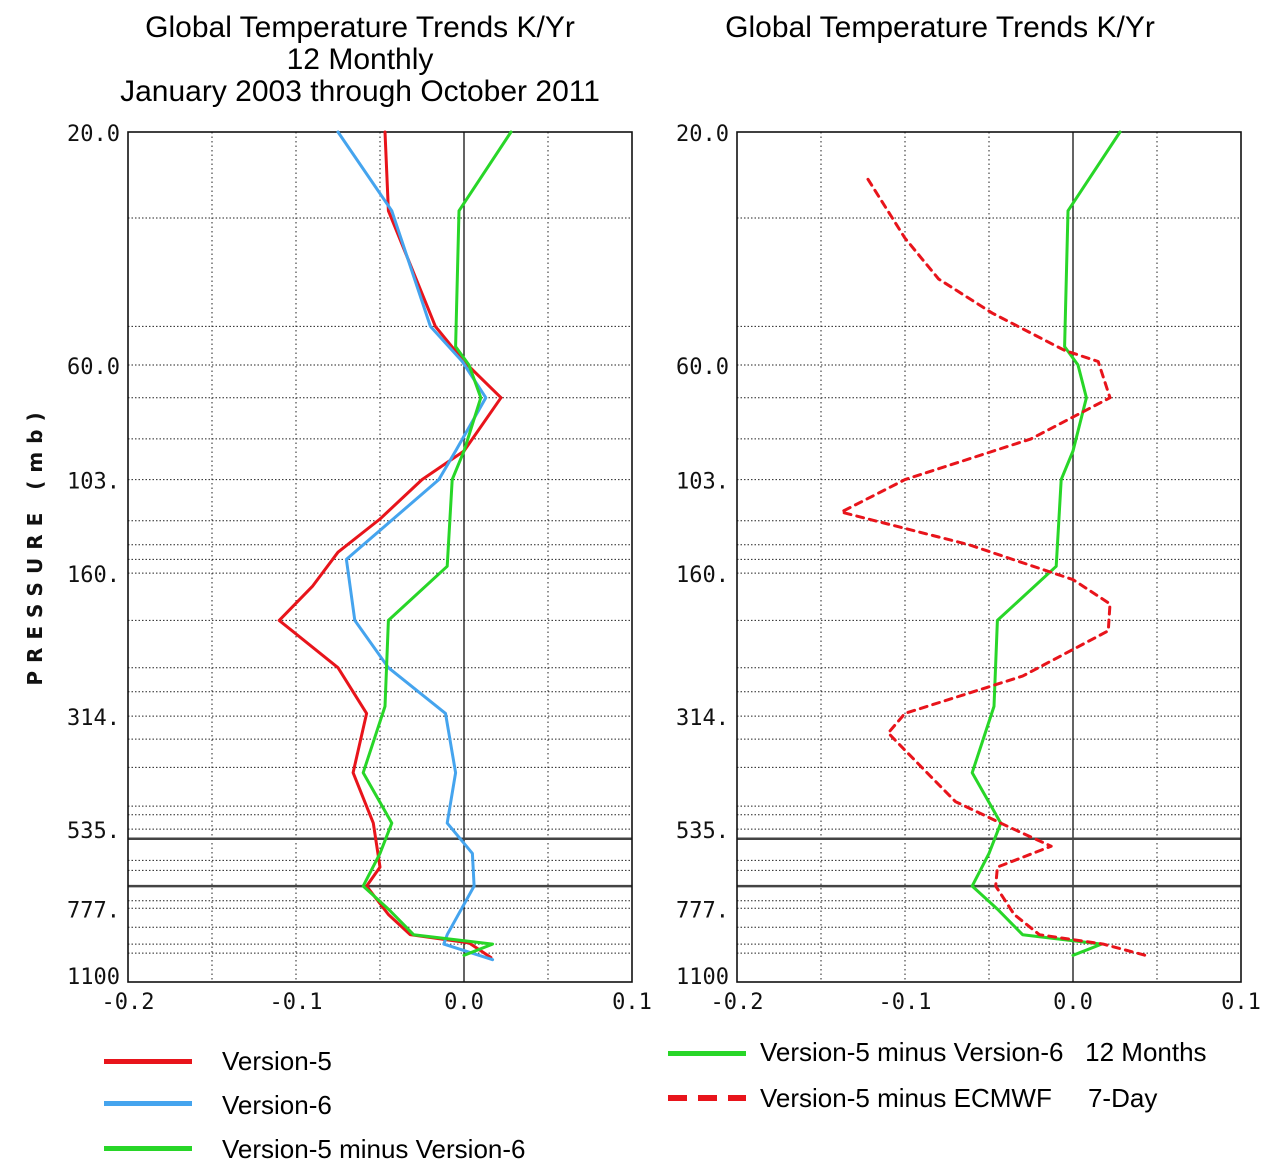 The image size is (1278, 1166). I want to click on legend-label-right-red: Version-5 minus ECMWF 7-Day, so click(959, 1098).